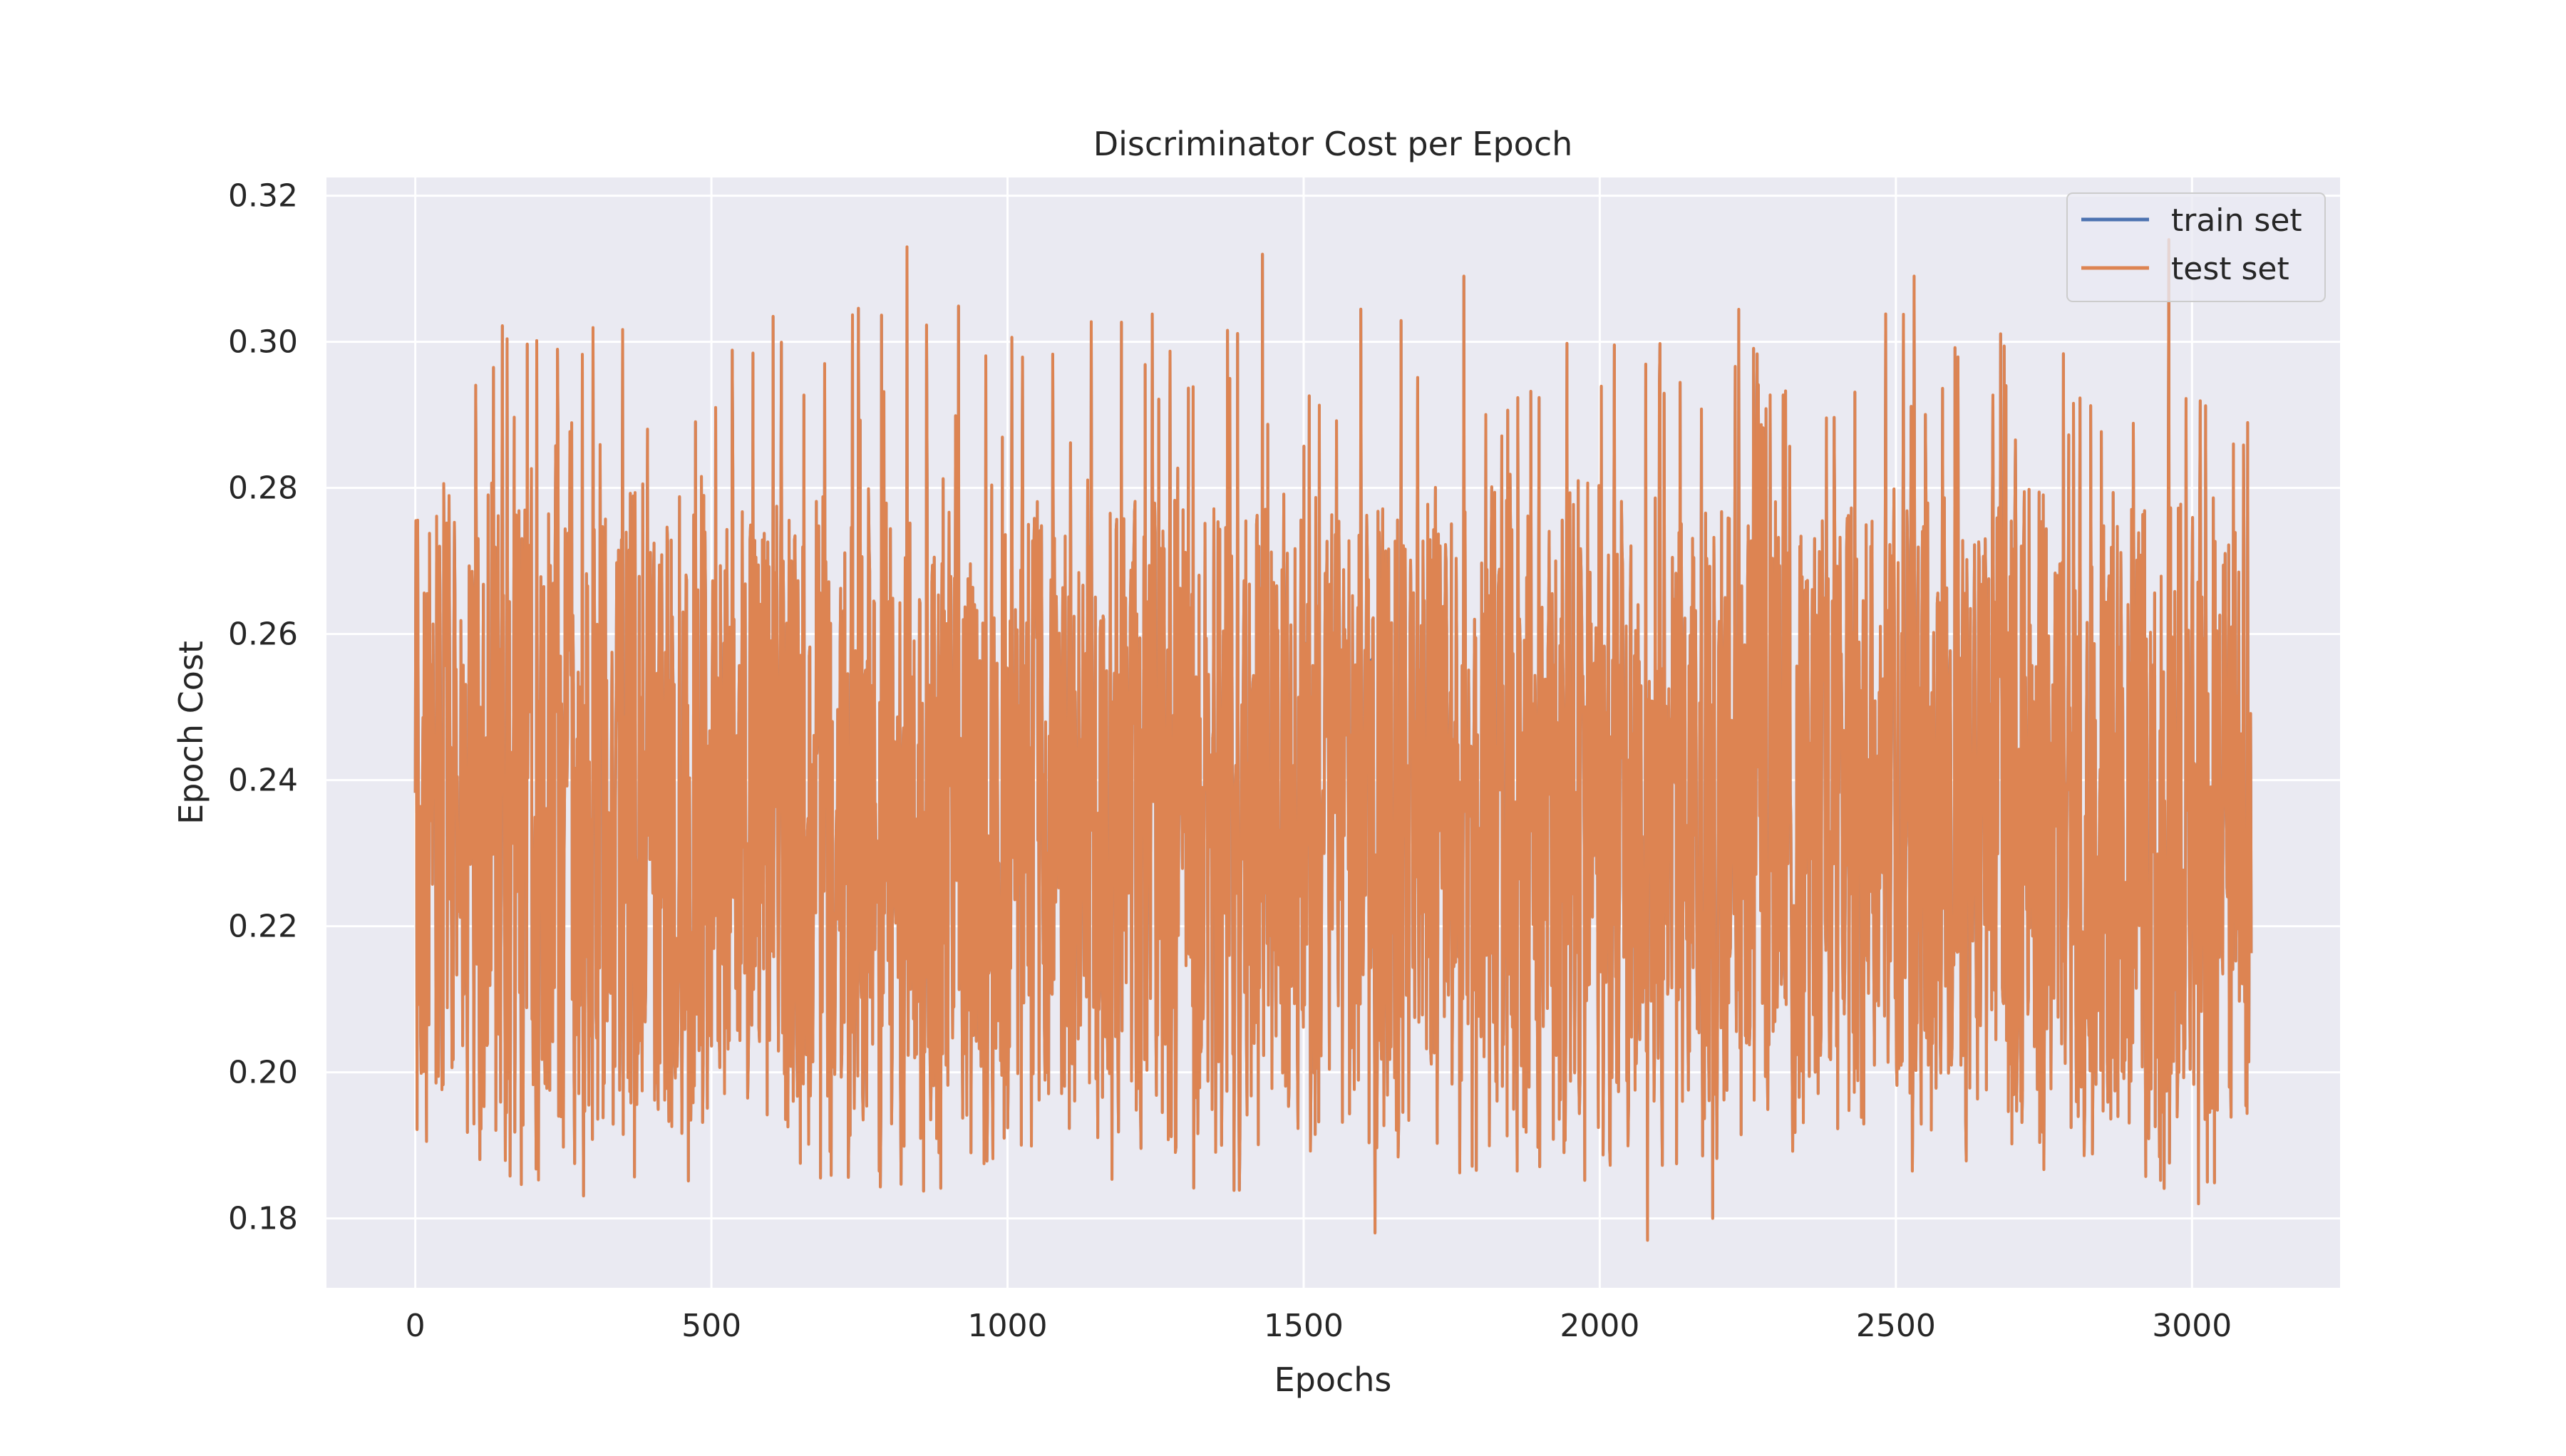 The width and height of the screenshot is (2566, 1456). Describe the element at coordinates (263, 196) in the screenshot. I see `y-tick-label: 0.32` at that location.